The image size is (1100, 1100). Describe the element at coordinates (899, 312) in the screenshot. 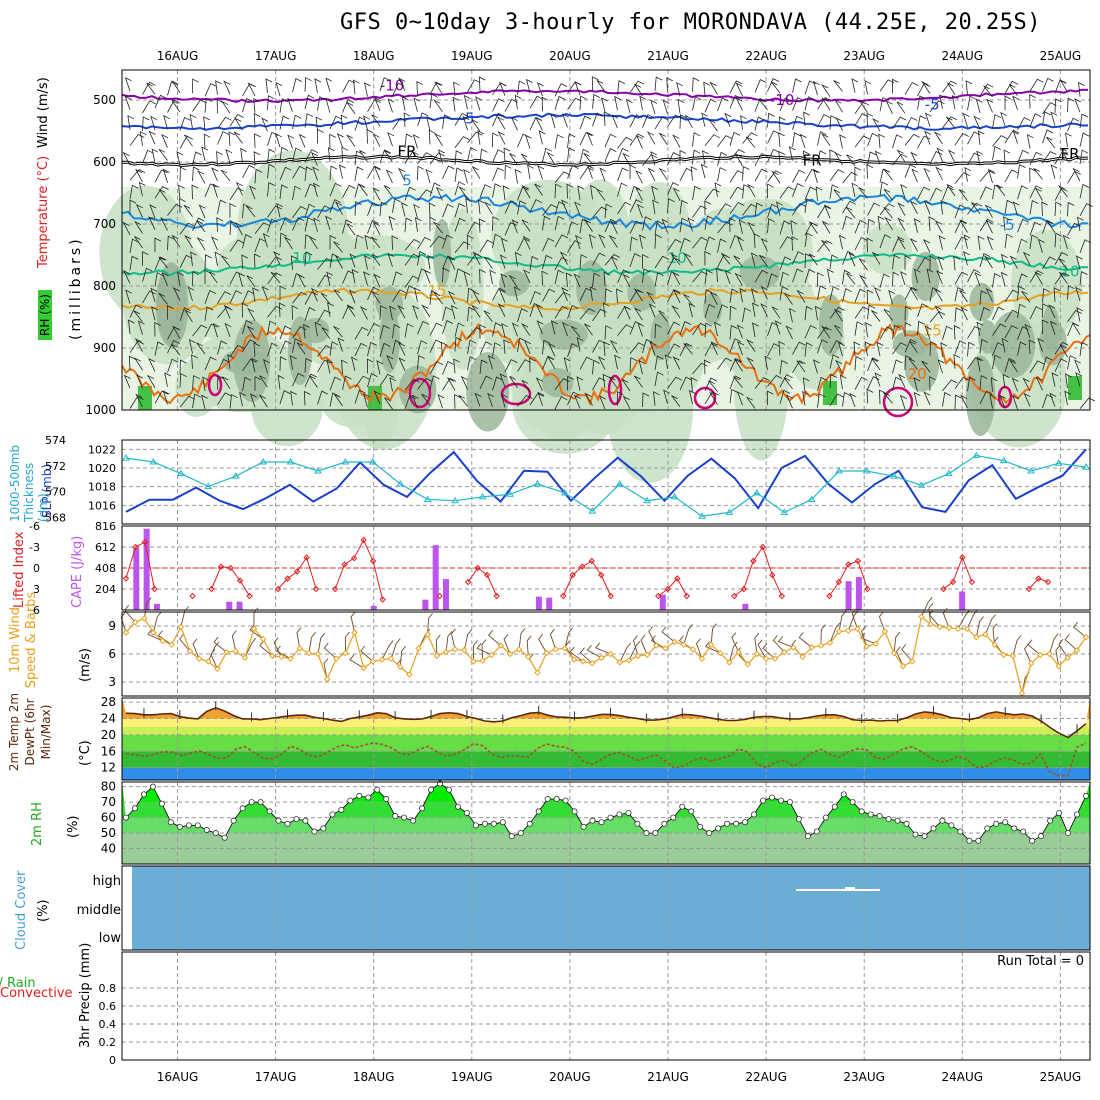

I see `rh-shade-blob-dark` at that location.